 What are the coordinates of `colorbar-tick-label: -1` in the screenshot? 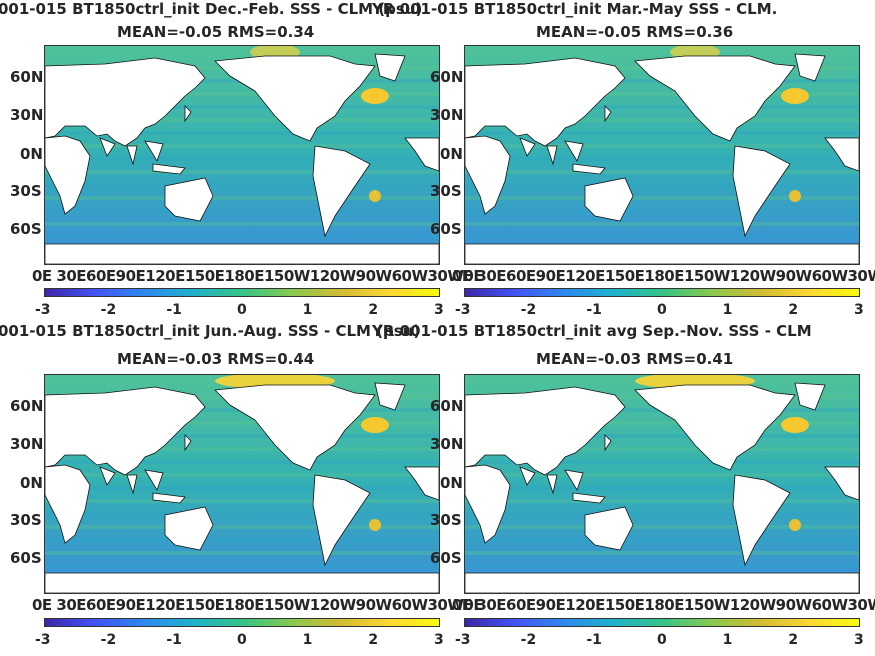 It's located at (174, 310).